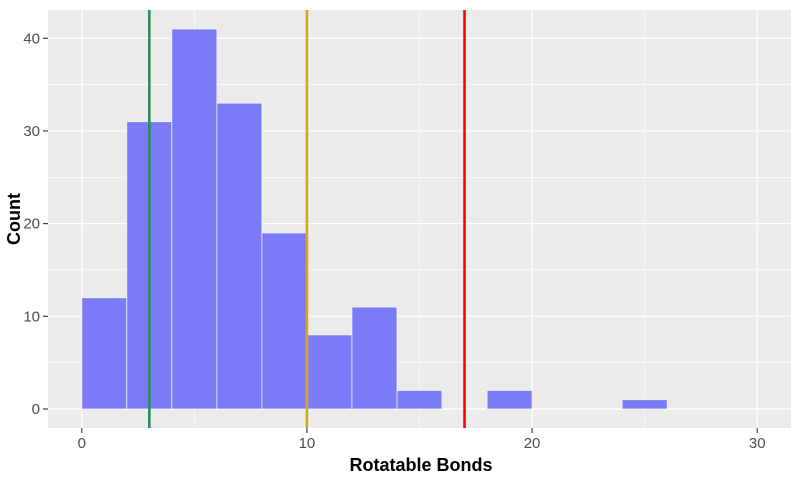  I want to click on x-tick-label: 0, so click(82, 443).